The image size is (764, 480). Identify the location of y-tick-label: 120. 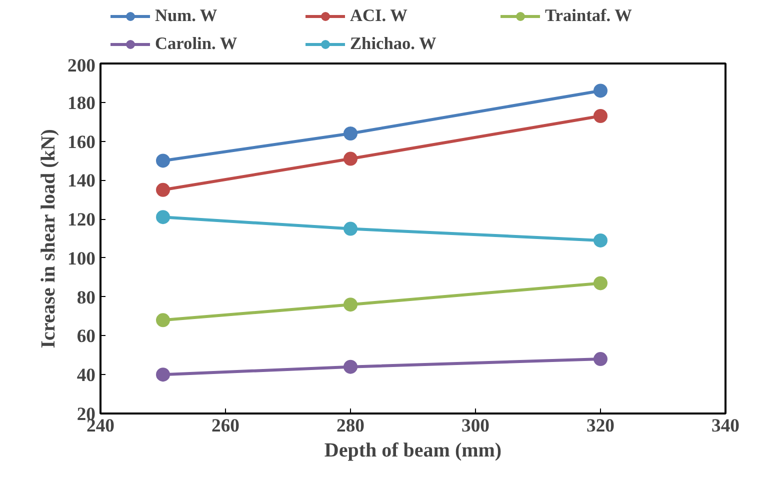
(82, 220).